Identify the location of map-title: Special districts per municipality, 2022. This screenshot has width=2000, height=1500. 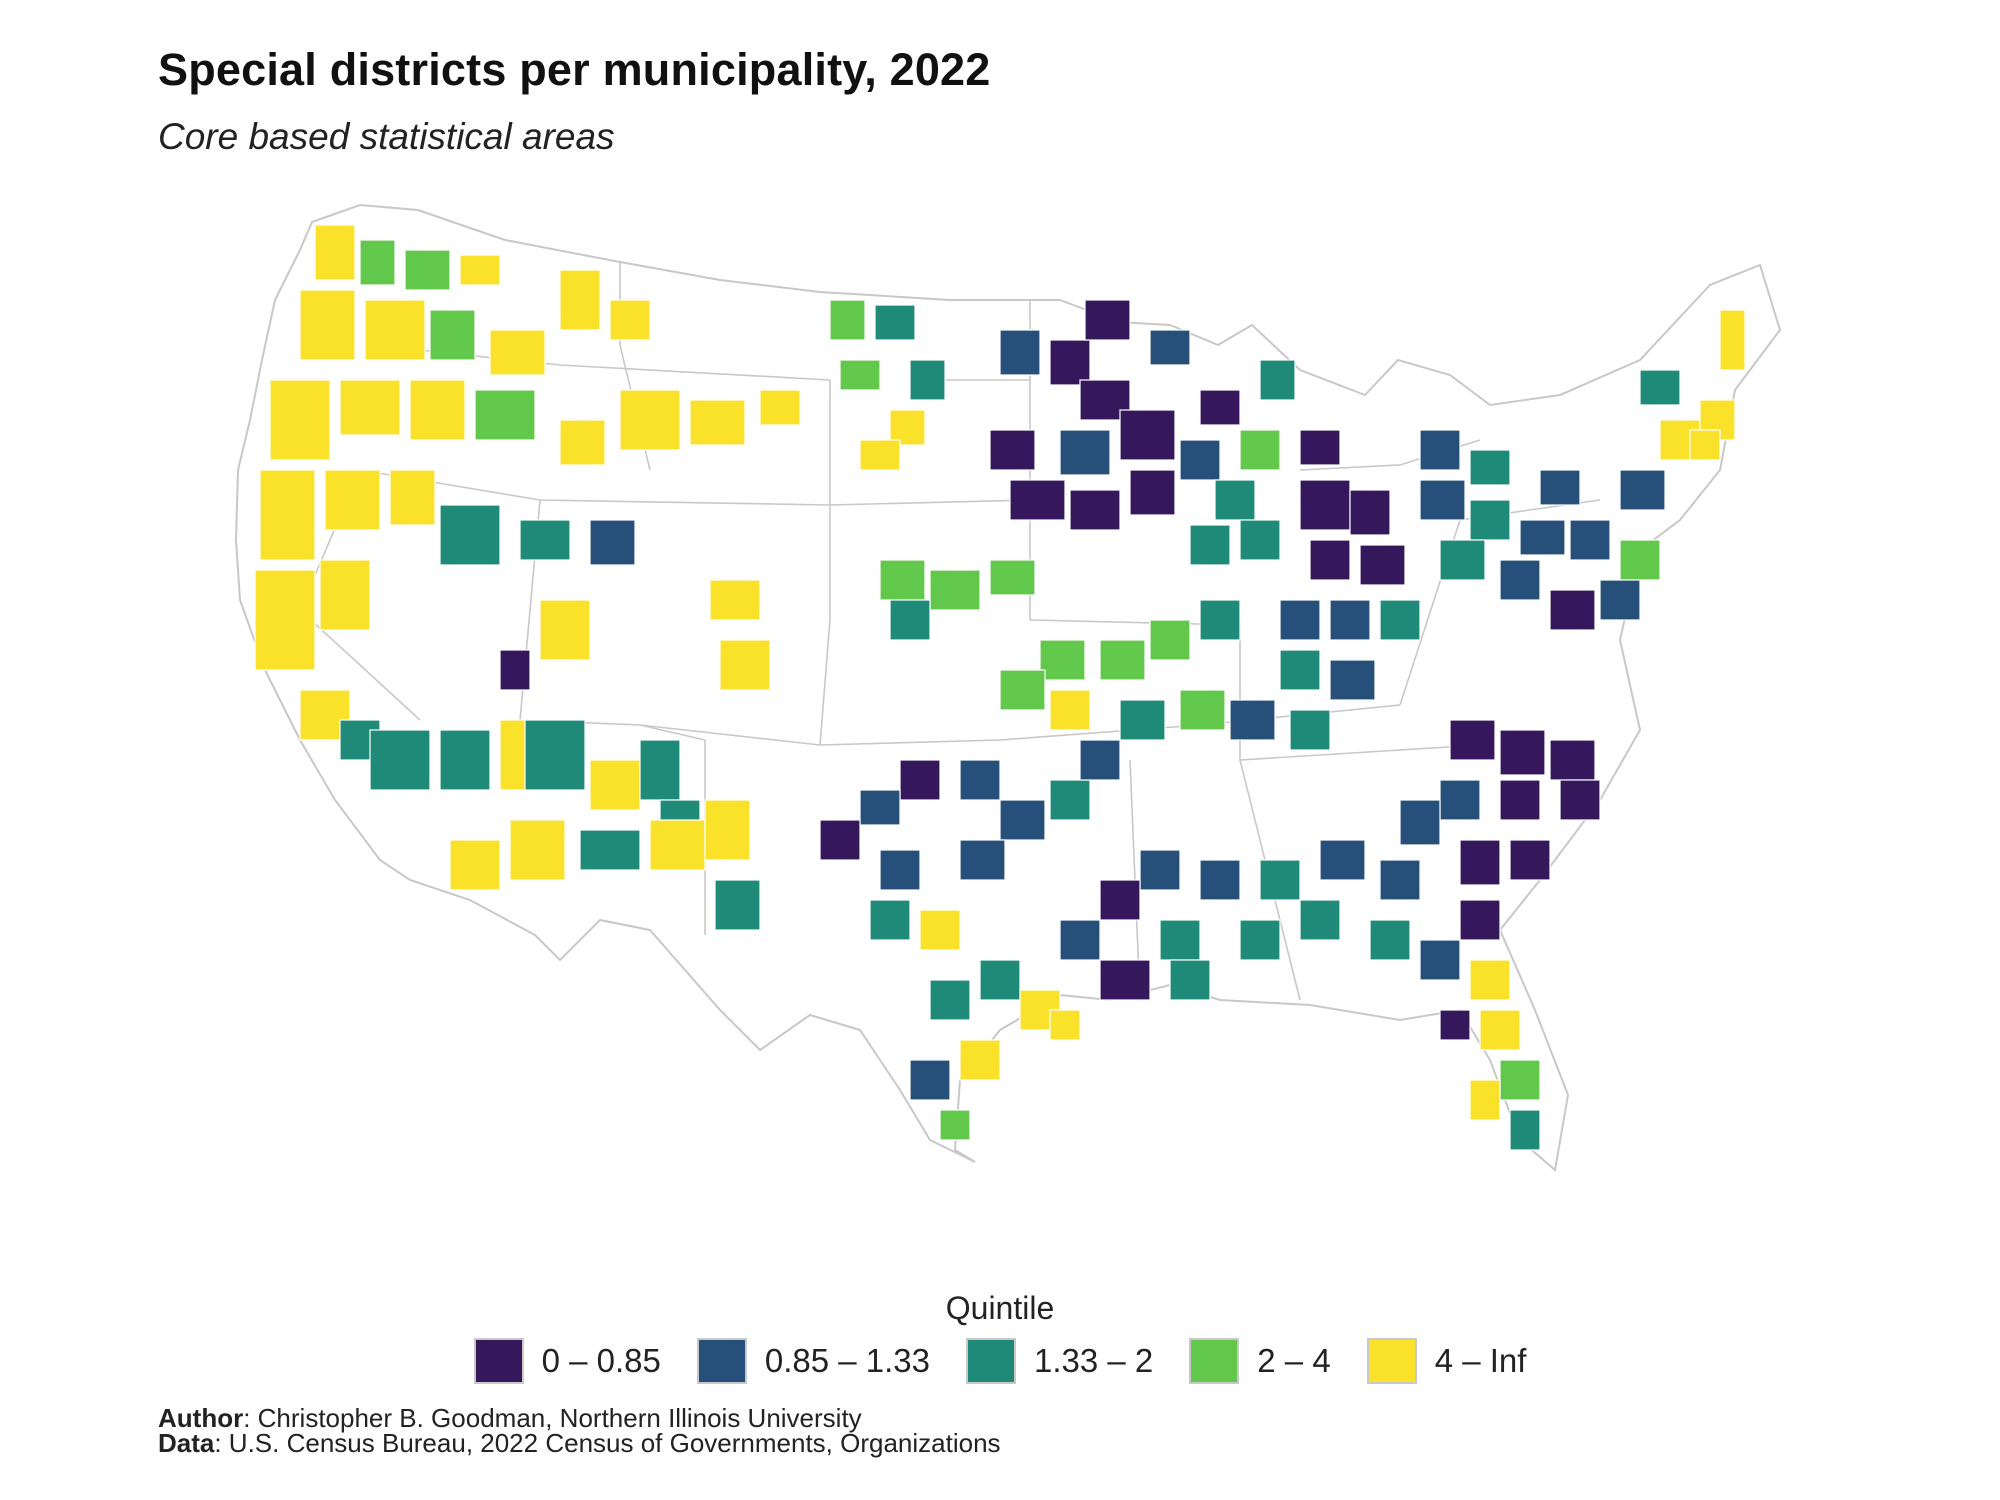
(574, 69).